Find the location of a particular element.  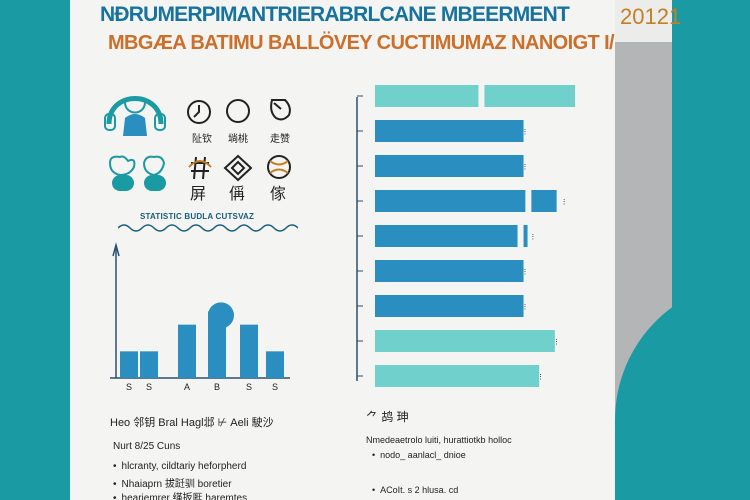

right-bar-9-end-mark: ⋮ is located at coordinates (540, 377).